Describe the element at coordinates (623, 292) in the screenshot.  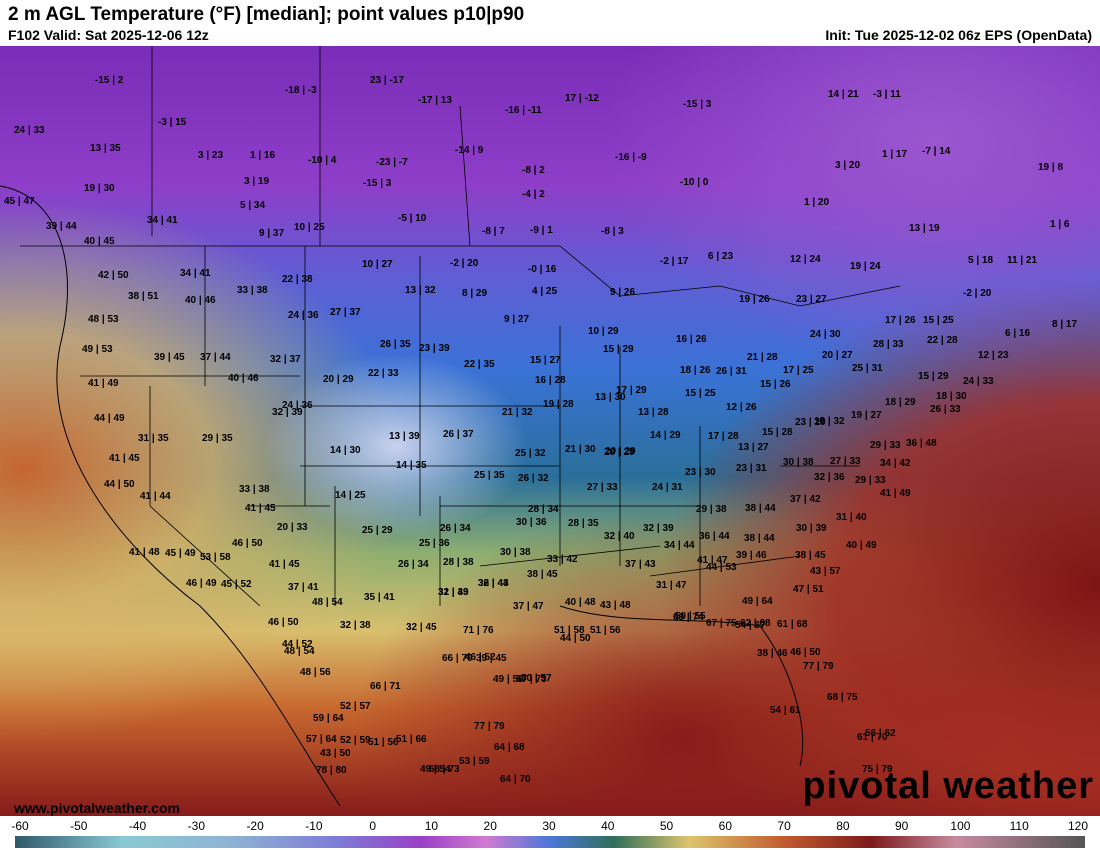
I see `point-value-label: 9 | 26` at that location.